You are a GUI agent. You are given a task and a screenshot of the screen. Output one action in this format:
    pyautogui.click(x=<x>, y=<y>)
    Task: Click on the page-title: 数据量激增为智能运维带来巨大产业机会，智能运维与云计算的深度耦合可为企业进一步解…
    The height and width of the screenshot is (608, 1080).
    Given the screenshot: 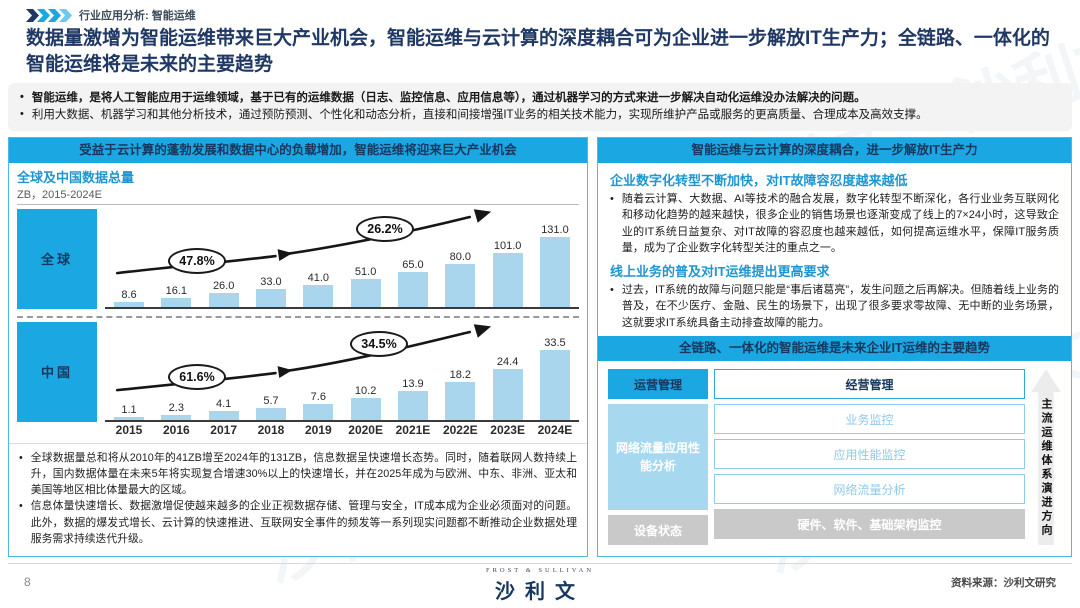 What is the action you would take?
    pyautogui.click(x=538, y=52)
    